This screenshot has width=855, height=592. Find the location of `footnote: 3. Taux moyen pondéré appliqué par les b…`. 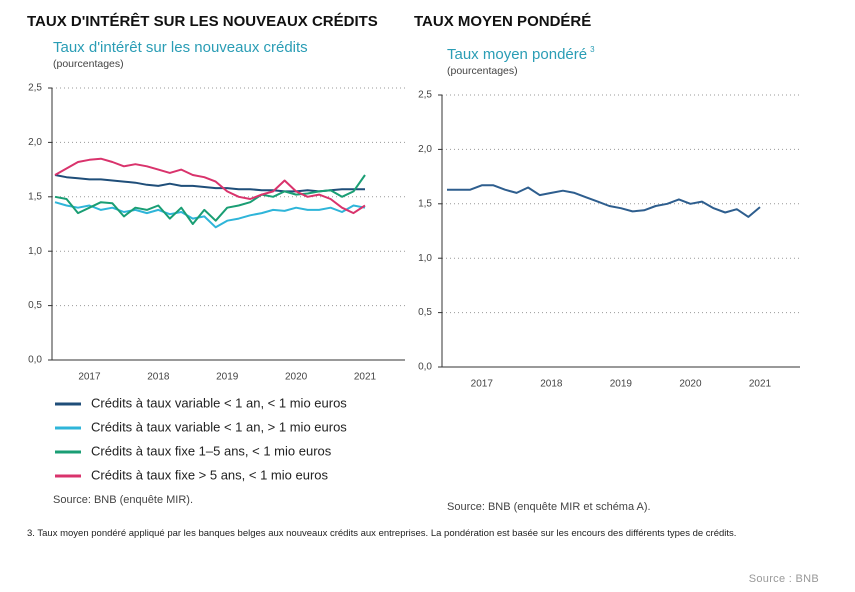

footnote: 3. Taux moyen pondéré appliqué par les b… is located at coordinates (382, 533).